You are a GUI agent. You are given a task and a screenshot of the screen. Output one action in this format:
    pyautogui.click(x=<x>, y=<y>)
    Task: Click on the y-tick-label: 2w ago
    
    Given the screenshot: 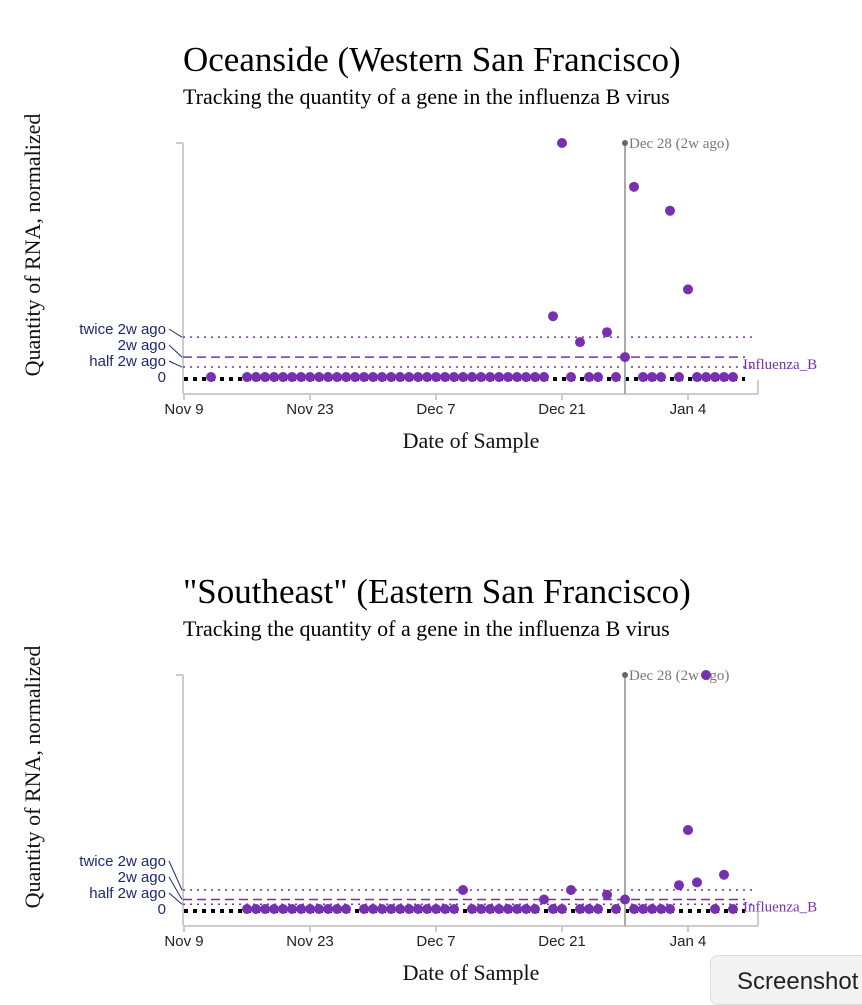 What is the action you would take?
    pyautogui.click(x=142, y=877)
    